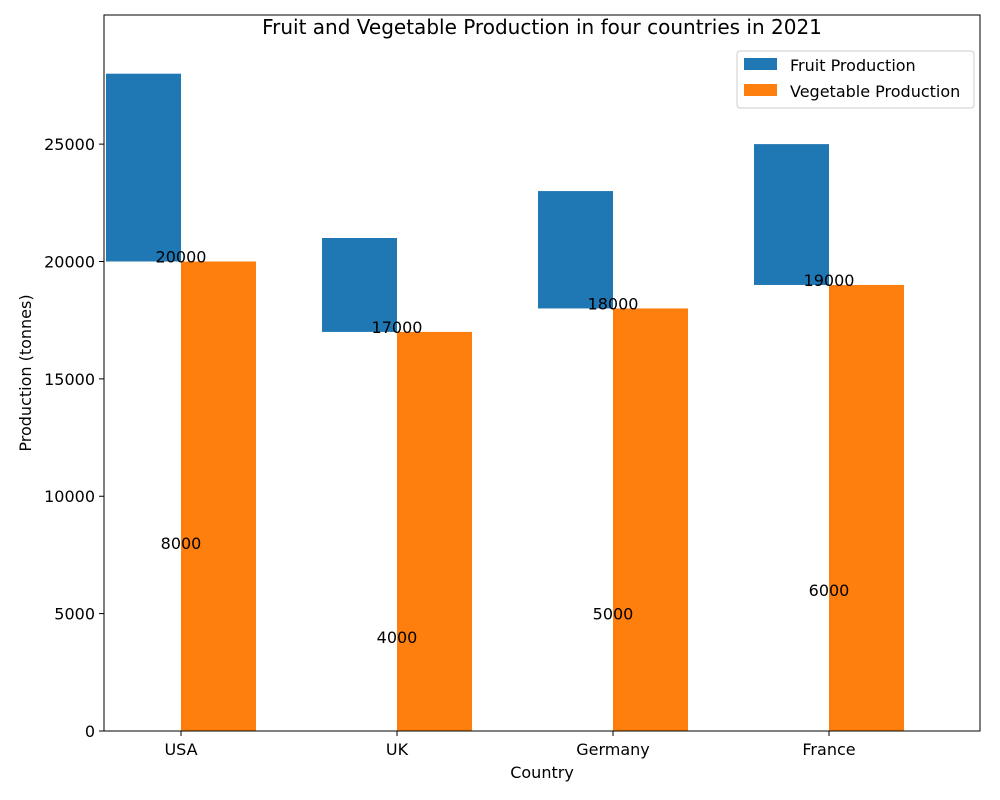  Describe the element at coordinates (613, 749) in the screenshot. I see `x-tick-label: Germany` at that location.